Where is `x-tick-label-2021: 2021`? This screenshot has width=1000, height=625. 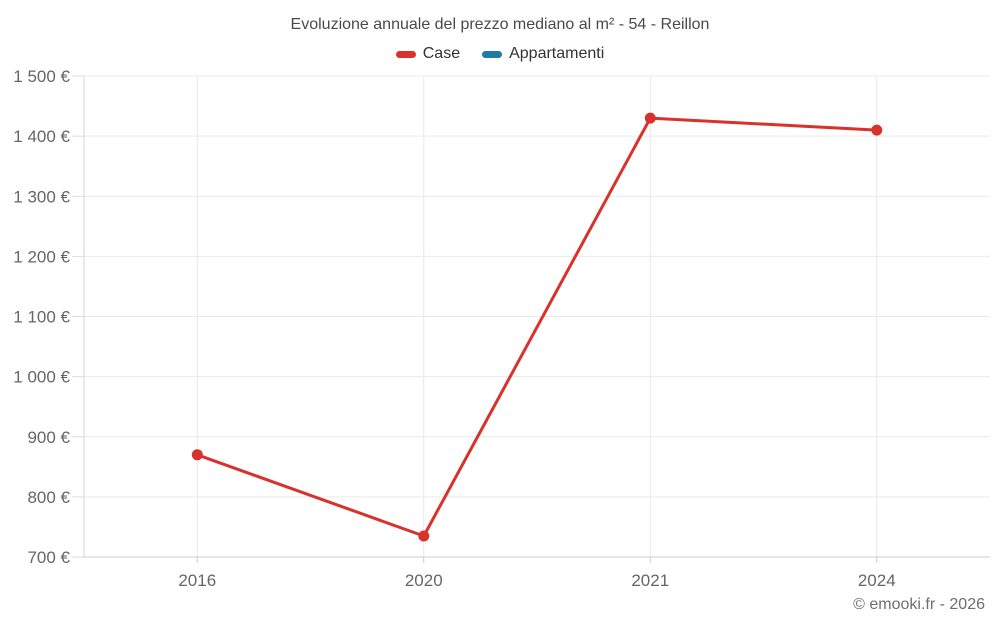
x-tick-label-2021: 2021 is located at coordinates (650, 580).